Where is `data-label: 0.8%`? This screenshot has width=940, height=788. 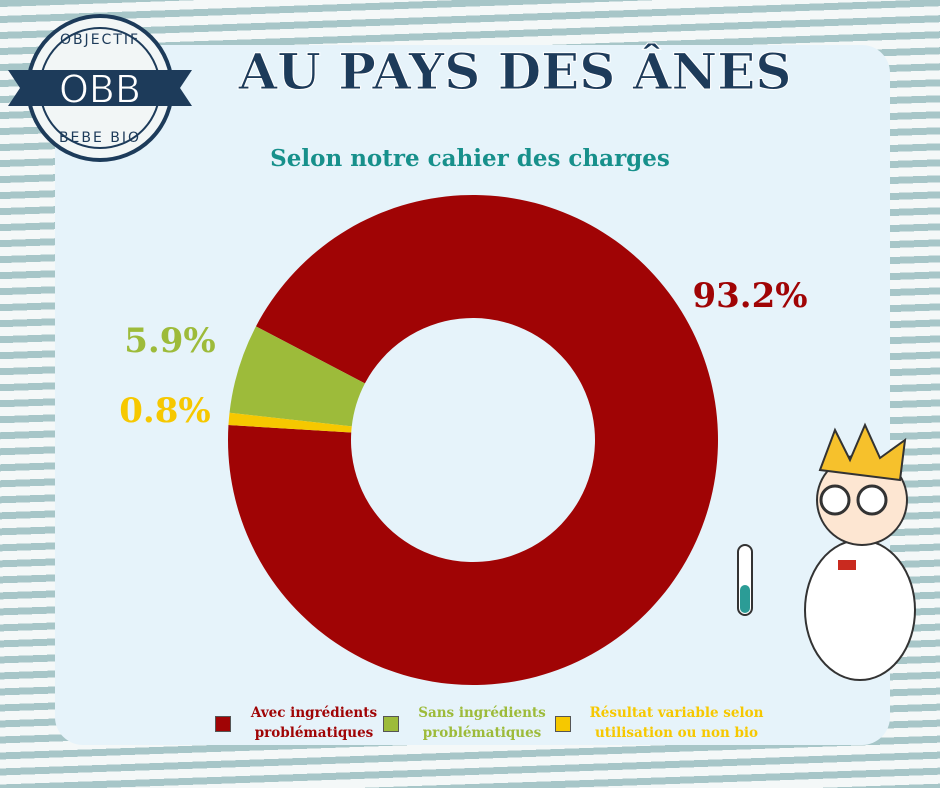 data-label: 0.8% is located at coordinates (164, 411).